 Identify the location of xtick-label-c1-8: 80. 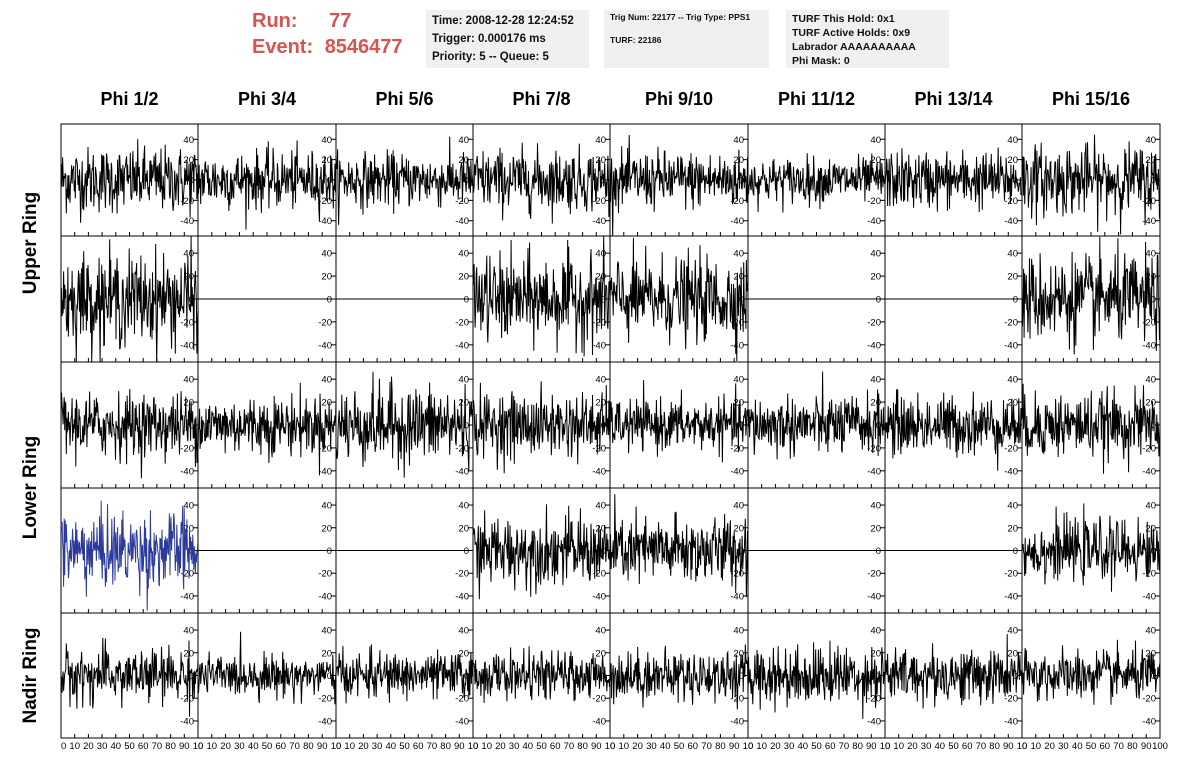
(170, 746).